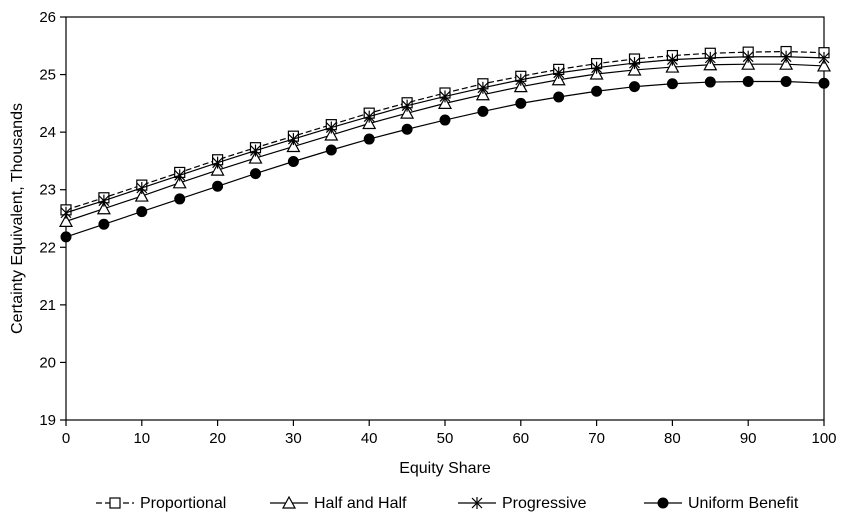 The image size is (841, 518). I want to click on x-axis: 0 10 20 30 40 50 60 70 80 90 100, so click(449, 433).